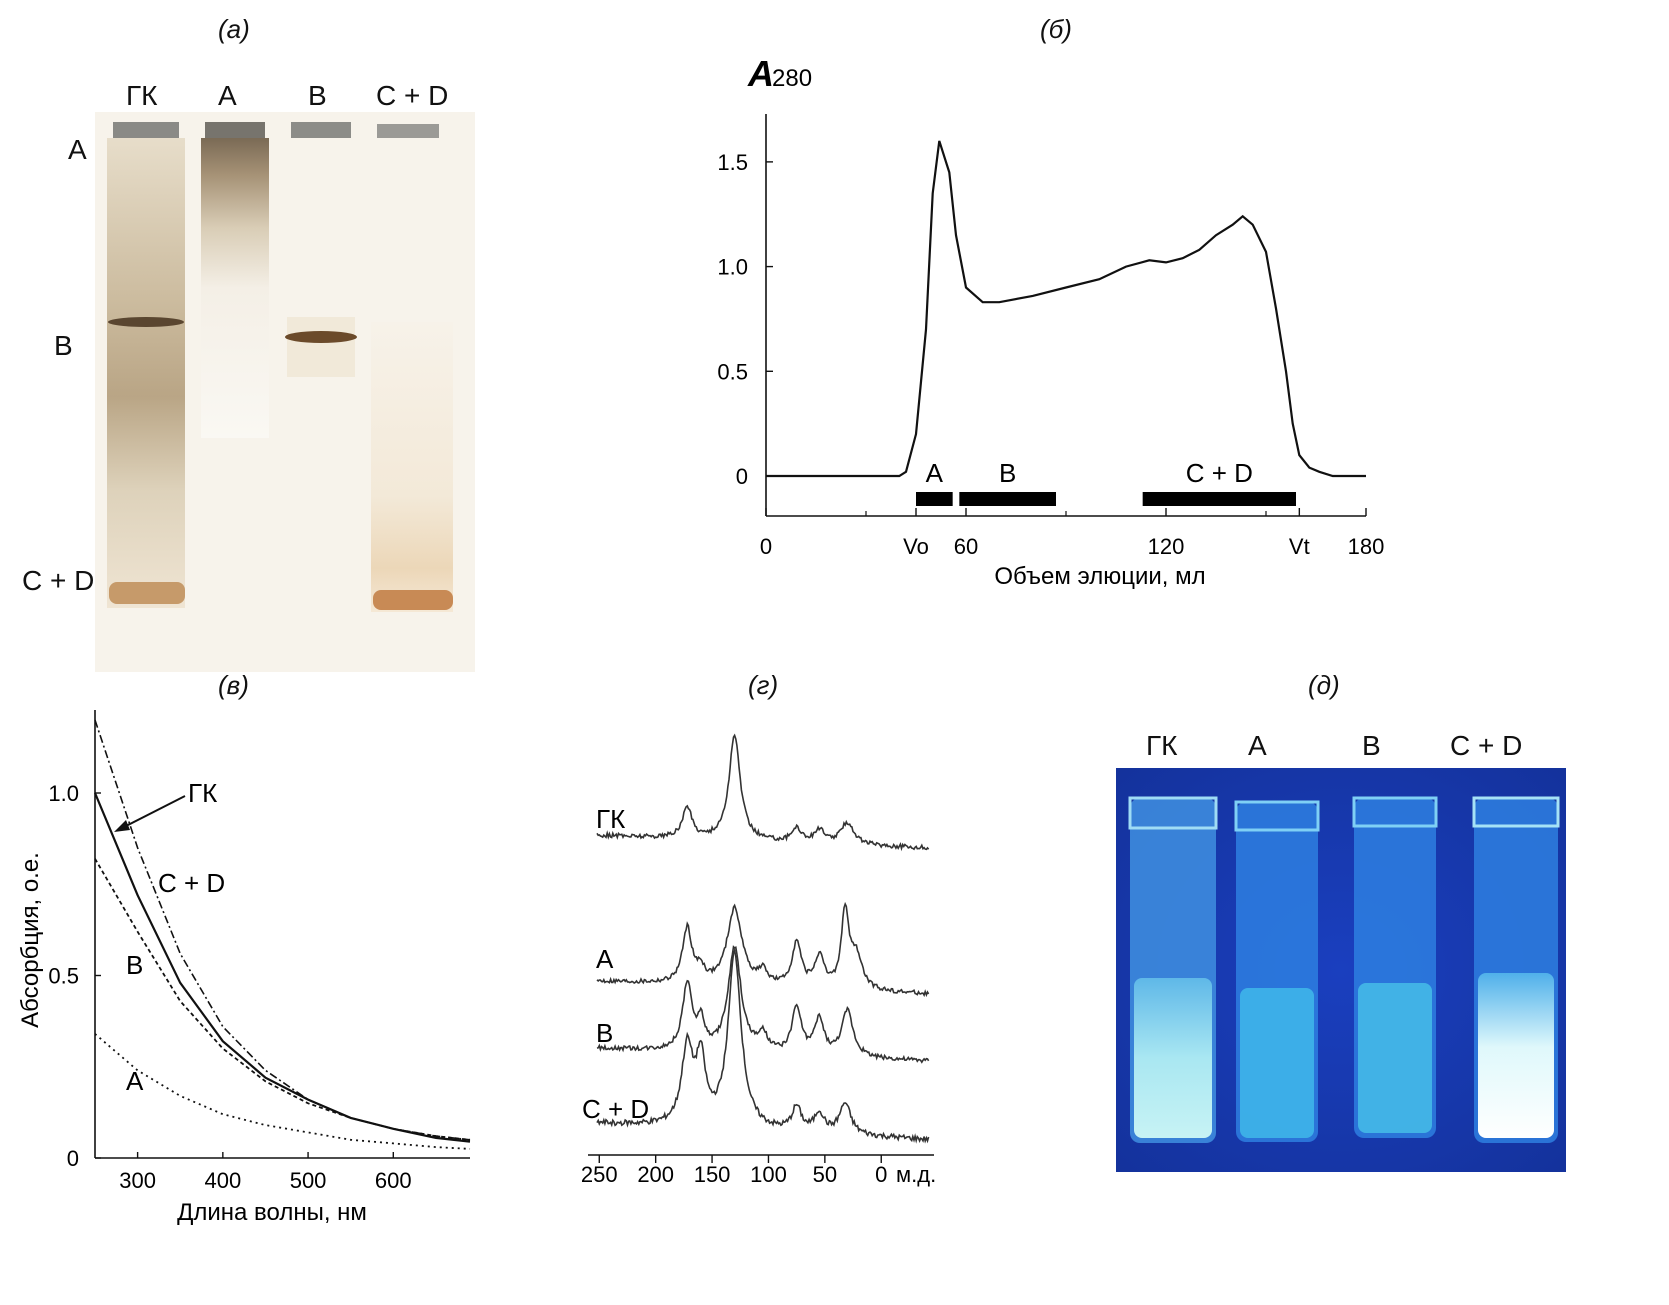 Image resolution: width=1669 pixels, height=1305 pixels. Describe the element at coordinates (605, 959) in the screenshot. I see `nmr-label-a: A` at that location.